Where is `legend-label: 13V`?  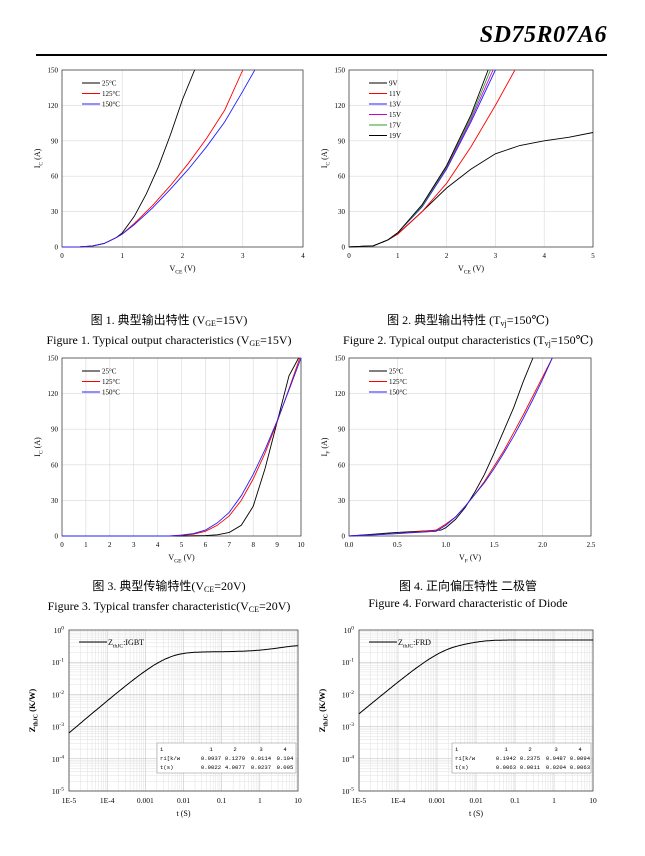 legend-label: 13V is located at coordinates (395, 105).